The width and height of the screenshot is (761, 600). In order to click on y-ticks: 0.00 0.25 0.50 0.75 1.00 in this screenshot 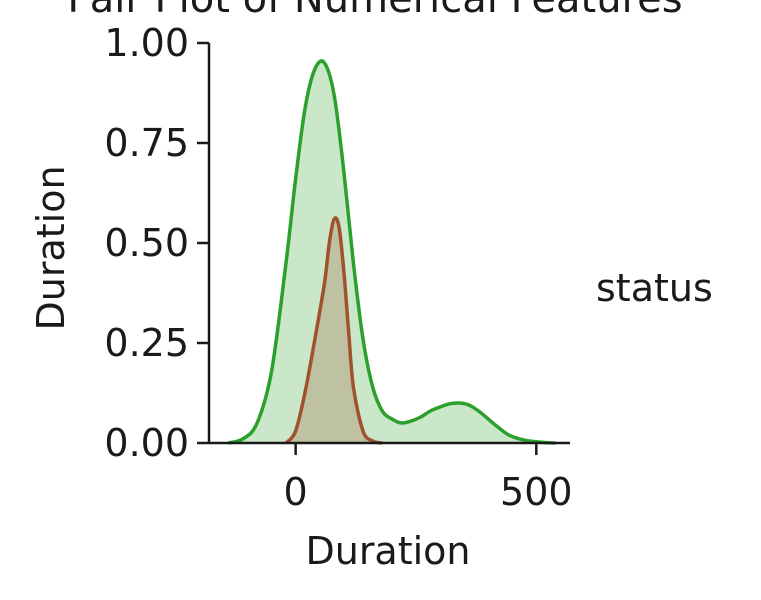, I will do `click(156, 243)`.